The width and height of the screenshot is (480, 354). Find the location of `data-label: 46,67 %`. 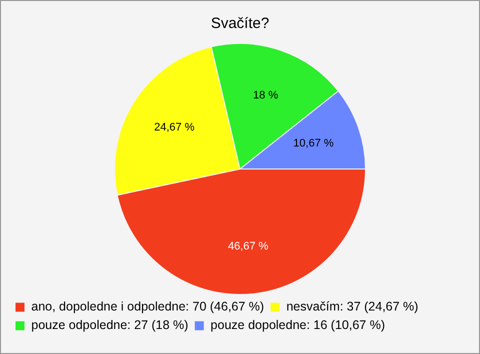

data-label: 46,67 % is located at coordinates (248, 246).